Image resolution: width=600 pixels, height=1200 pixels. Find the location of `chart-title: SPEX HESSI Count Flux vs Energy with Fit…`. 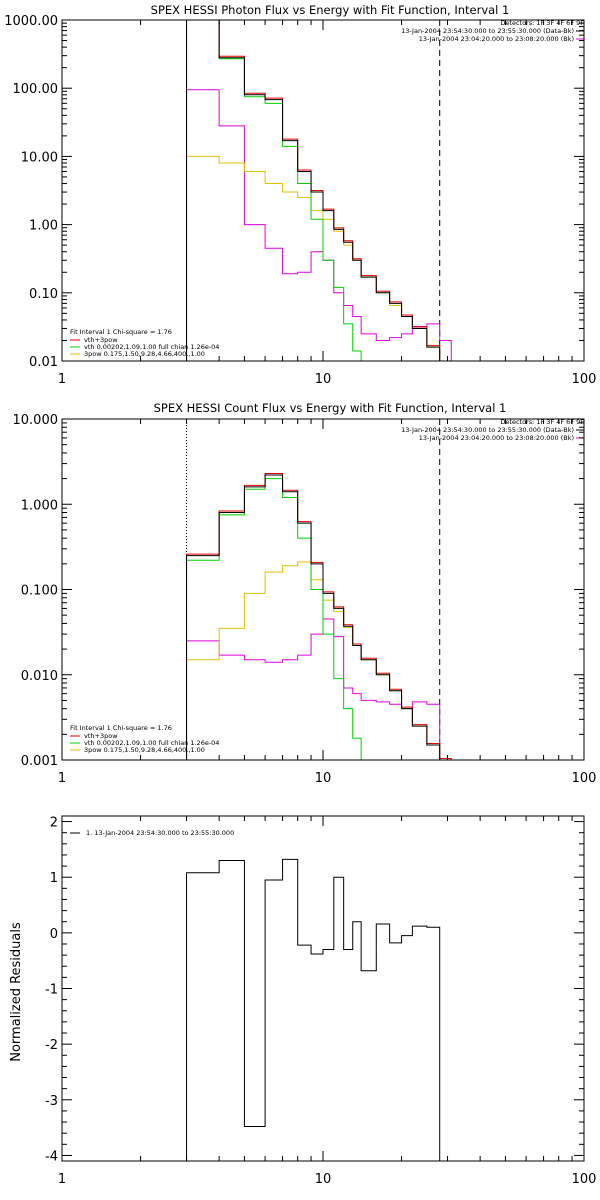

chart-title: SPEX HESSI Count Flux vs Energy with Fit… is located at coordinates (330, 408).